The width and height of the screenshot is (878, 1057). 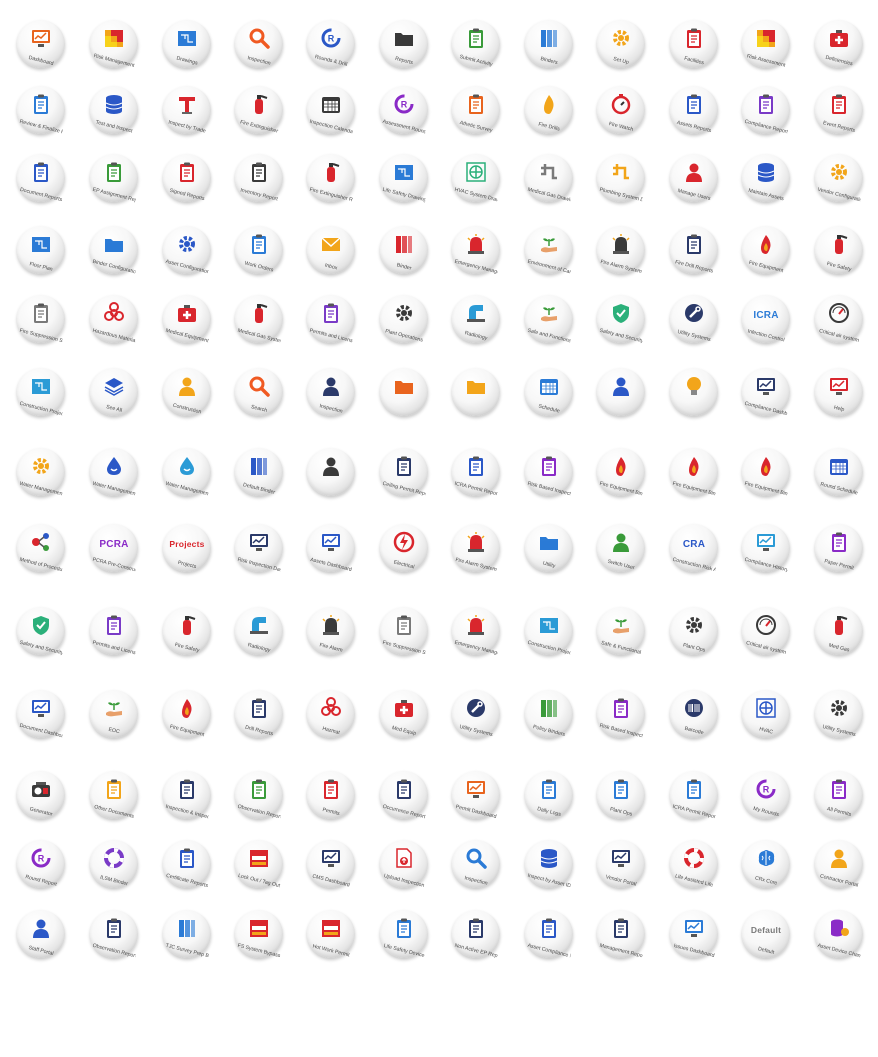 I want to click on tile-binder: Binder, so click(x=404, y=250).